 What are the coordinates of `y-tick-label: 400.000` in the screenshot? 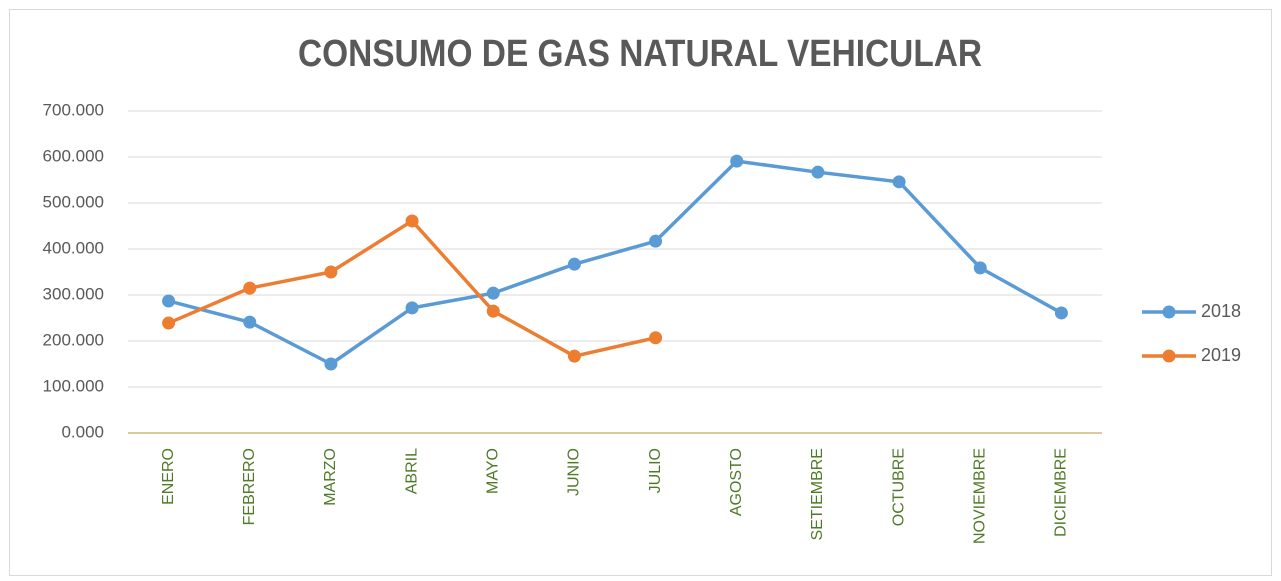 It's located at (73, 247).